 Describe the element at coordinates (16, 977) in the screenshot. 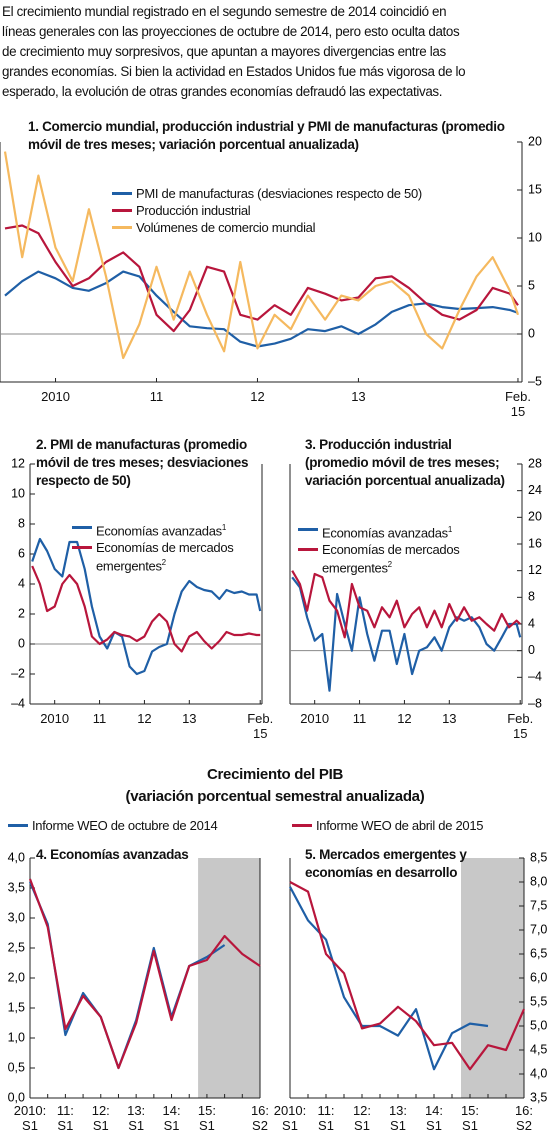

I see `y-tick-label: 2,0` at that location.